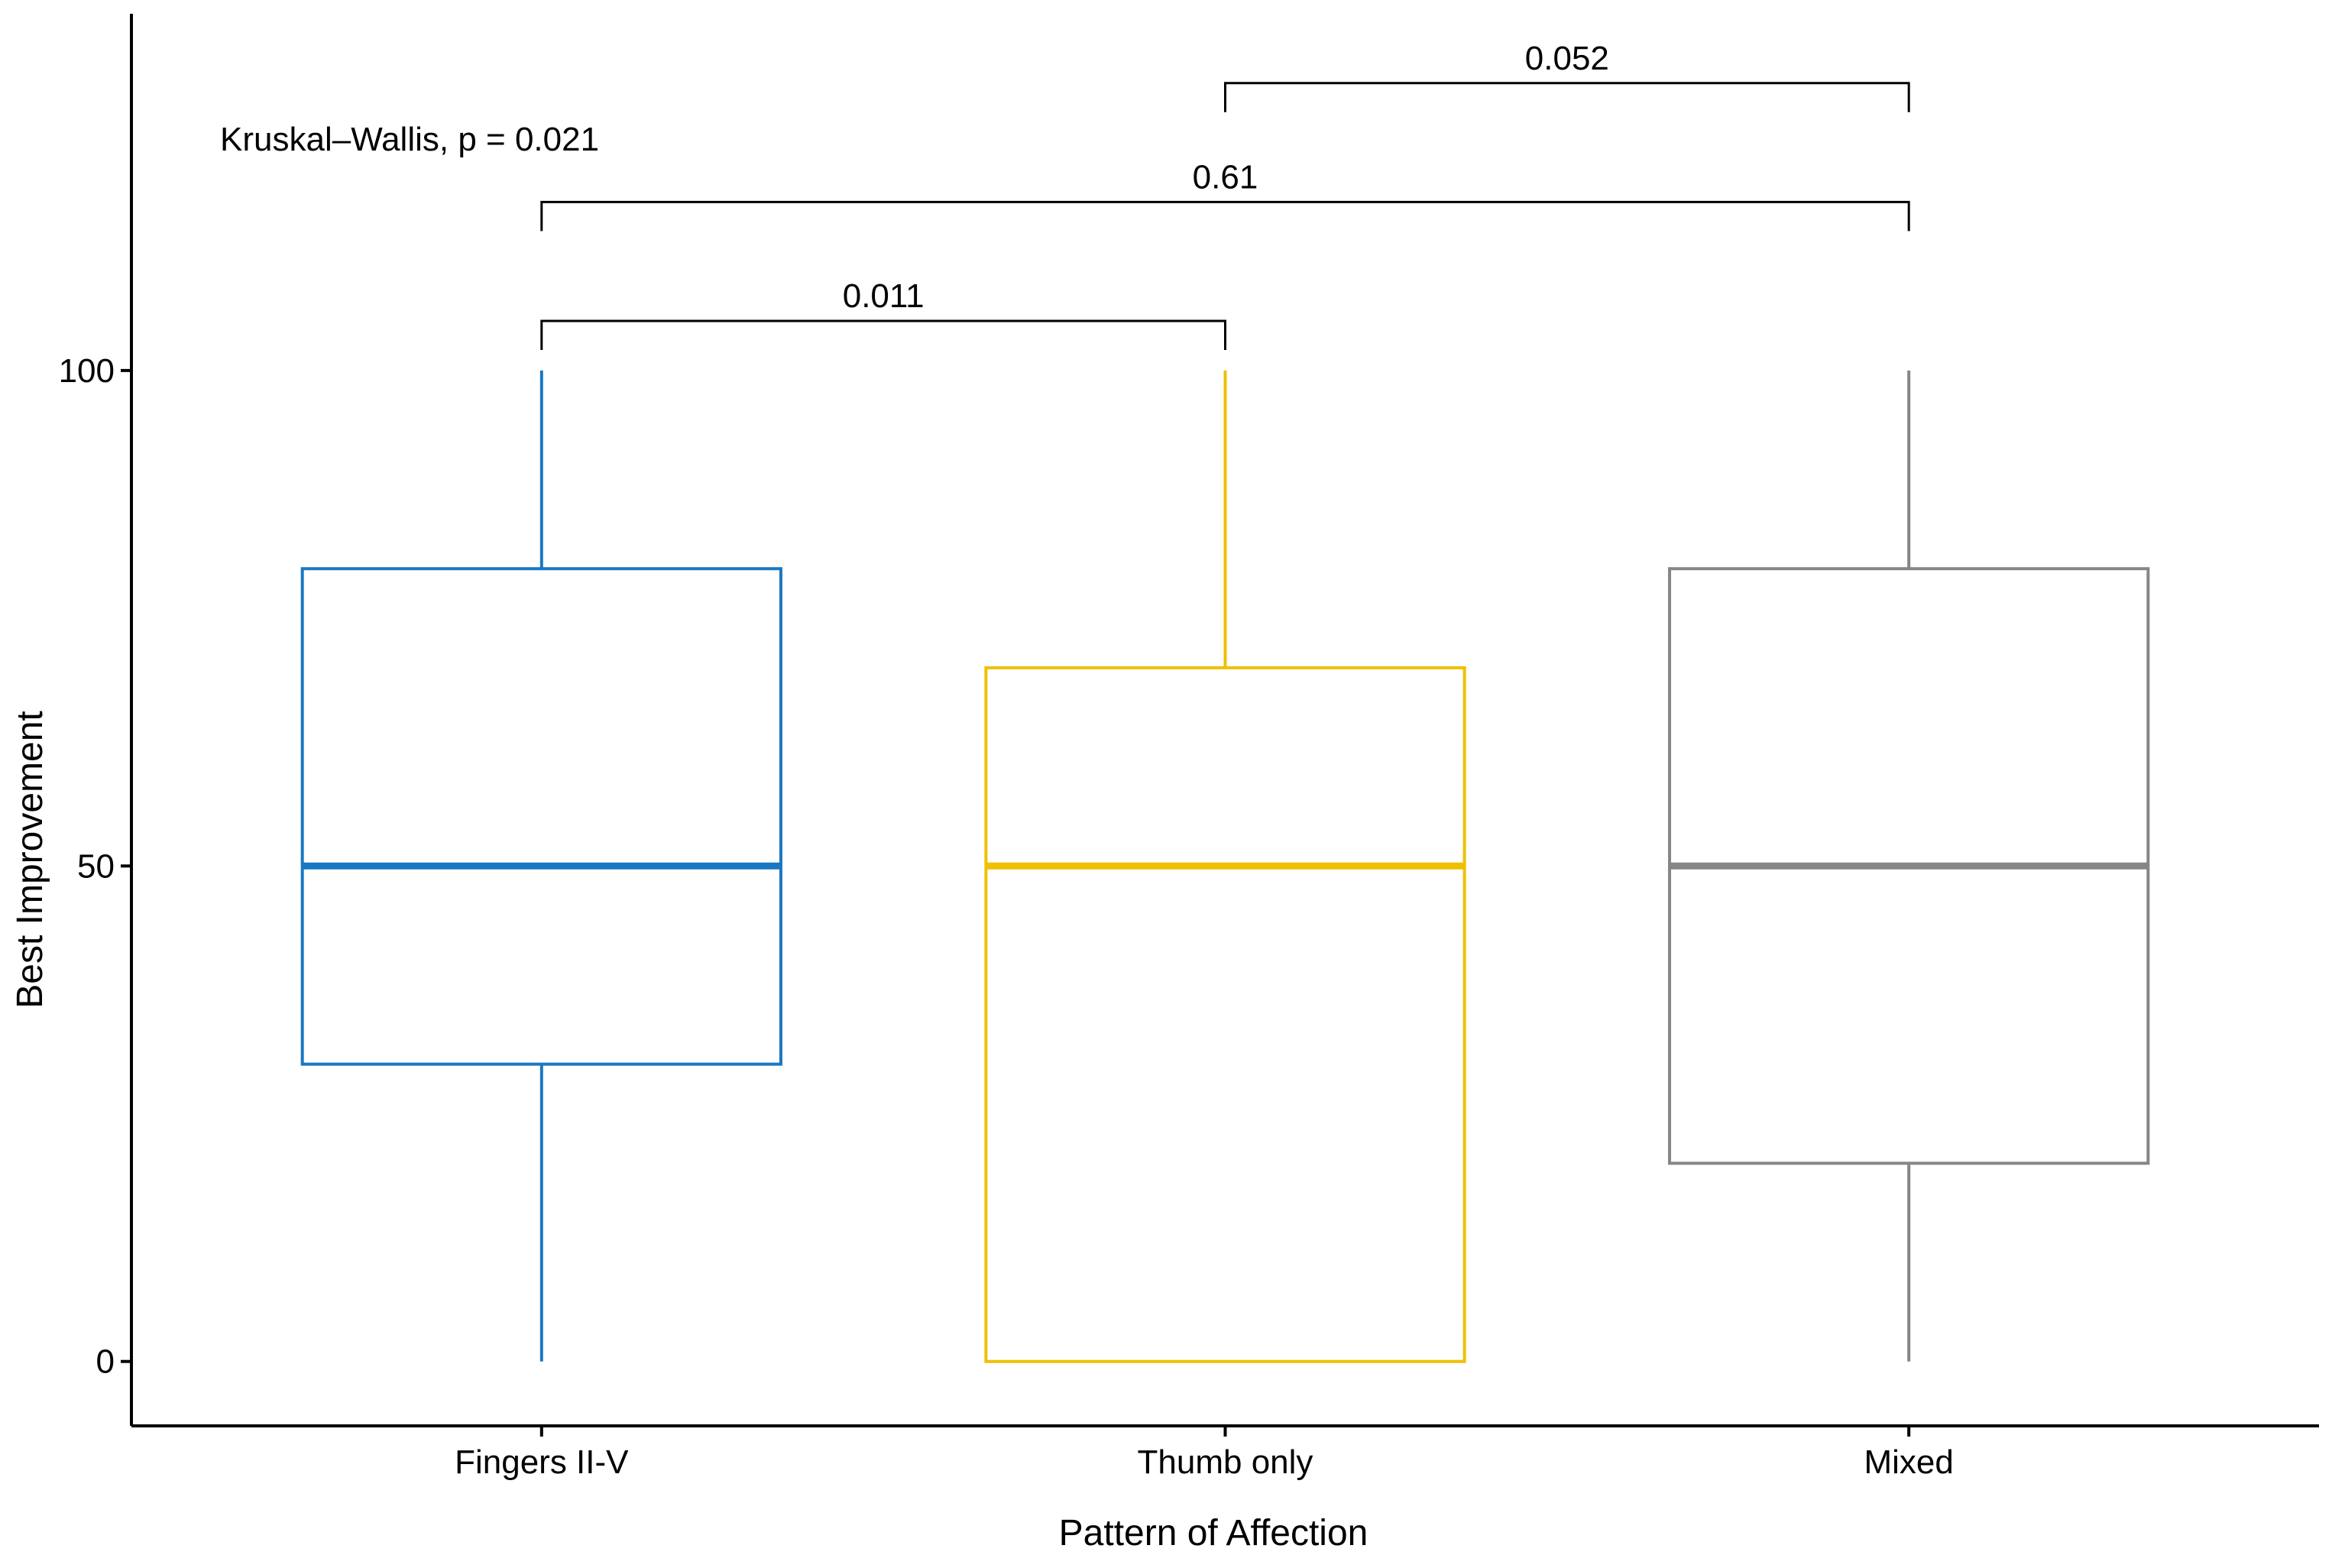 Image resolution: width=2332 pixels, height=1568 pixels. I want to click on comparison-bracket: 0.052, so click(1567, 76).